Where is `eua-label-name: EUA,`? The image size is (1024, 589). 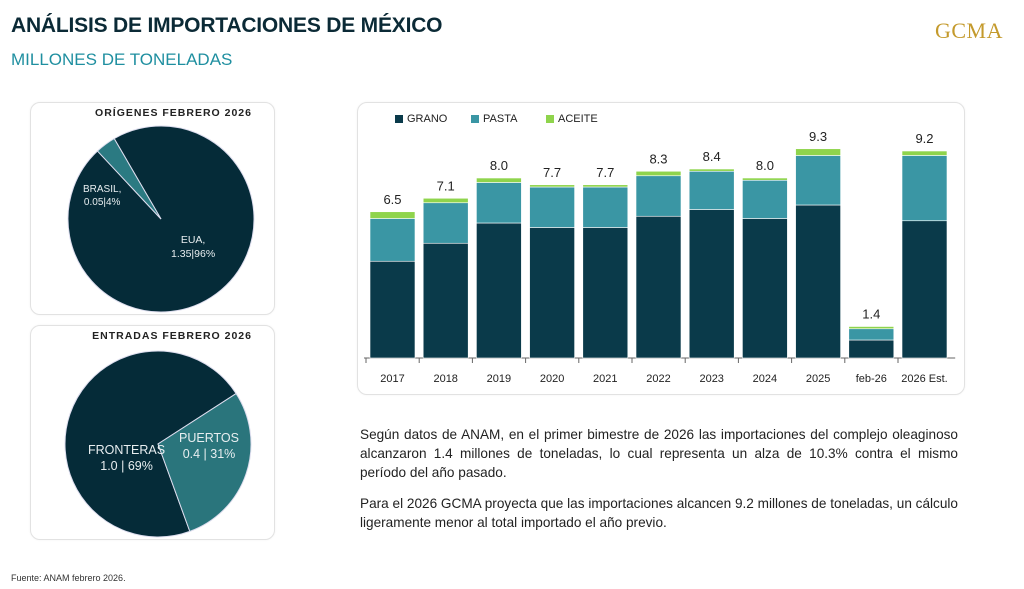 eua-label-name: EUA, is located at coordinates (193, 240).